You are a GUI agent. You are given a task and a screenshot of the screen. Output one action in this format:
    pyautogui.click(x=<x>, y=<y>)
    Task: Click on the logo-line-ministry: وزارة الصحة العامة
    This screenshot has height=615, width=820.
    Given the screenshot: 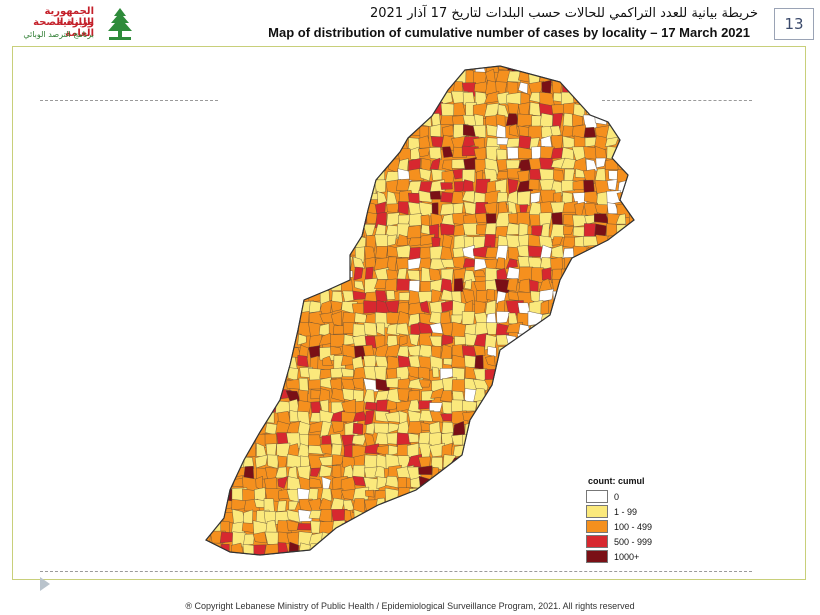 What is the action you would take?
    pyautogui.click(x=63, y=28)
    